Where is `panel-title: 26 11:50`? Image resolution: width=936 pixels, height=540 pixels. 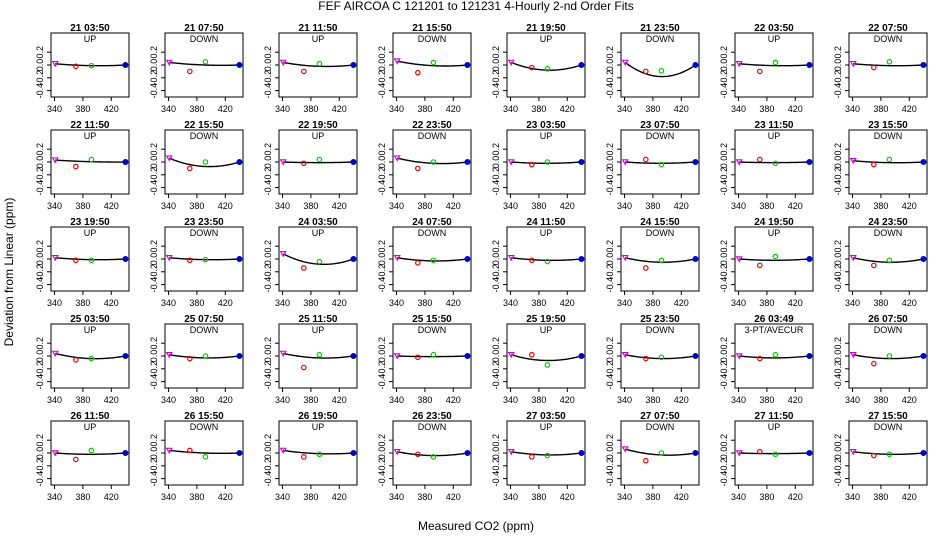 panel-title: 26 11:50 is located at coordinates (90, 416).